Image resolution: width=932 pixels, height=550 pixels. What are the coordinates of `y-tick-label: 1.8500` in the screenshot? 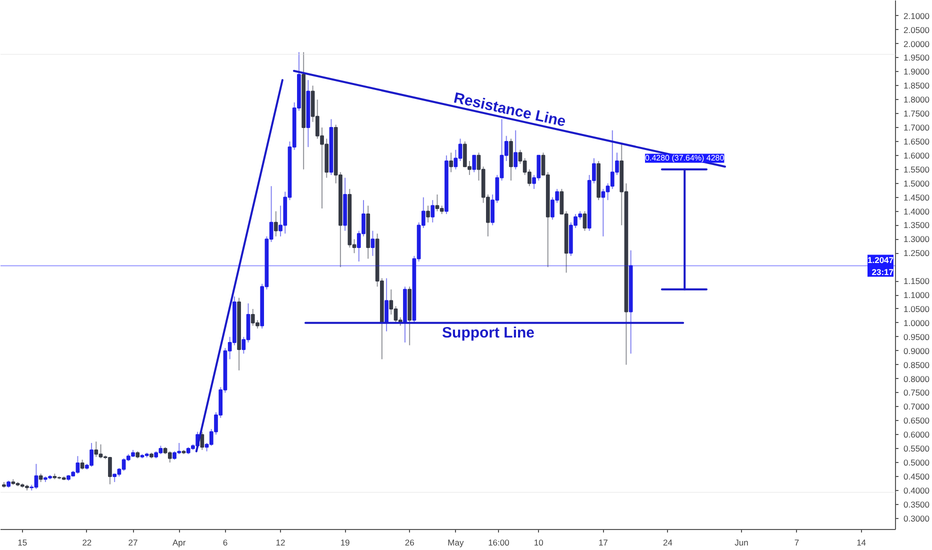 It's located at (917, 85).